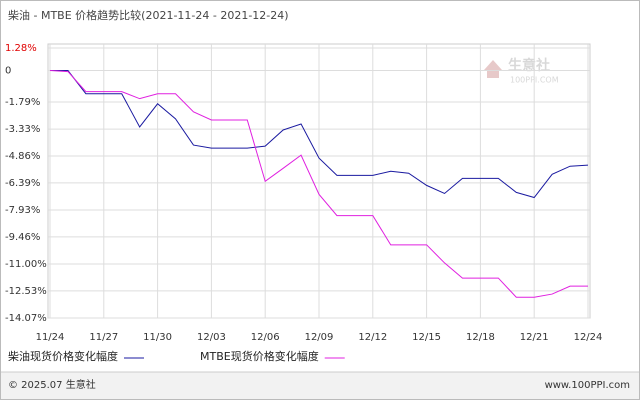  I want to click on y-tick-label: -6.39%, so click(22, 183).